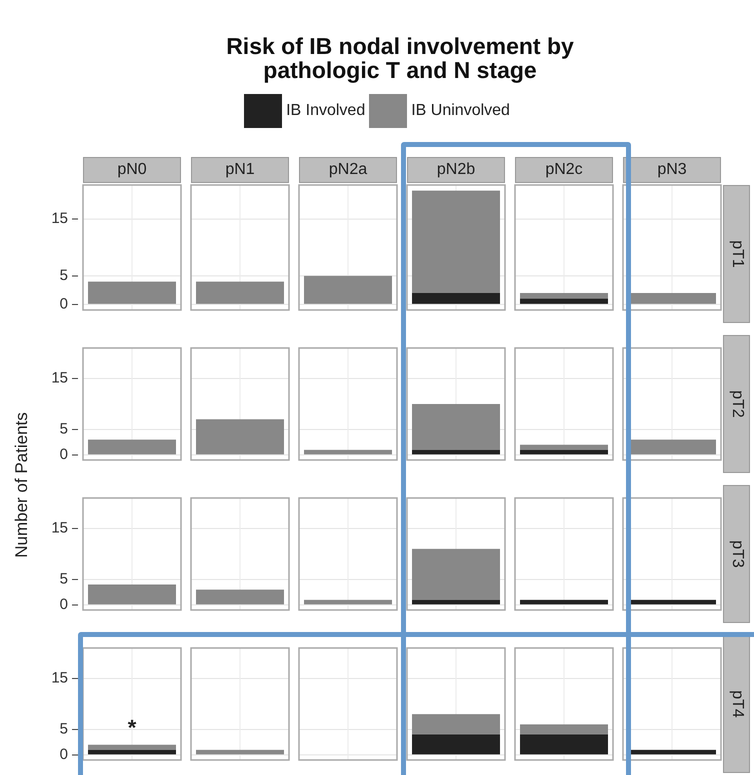 The image size is (754, 775). Describe the element at coordinates (132, 727) in the screenshot. I see `annotation: *` at that location.